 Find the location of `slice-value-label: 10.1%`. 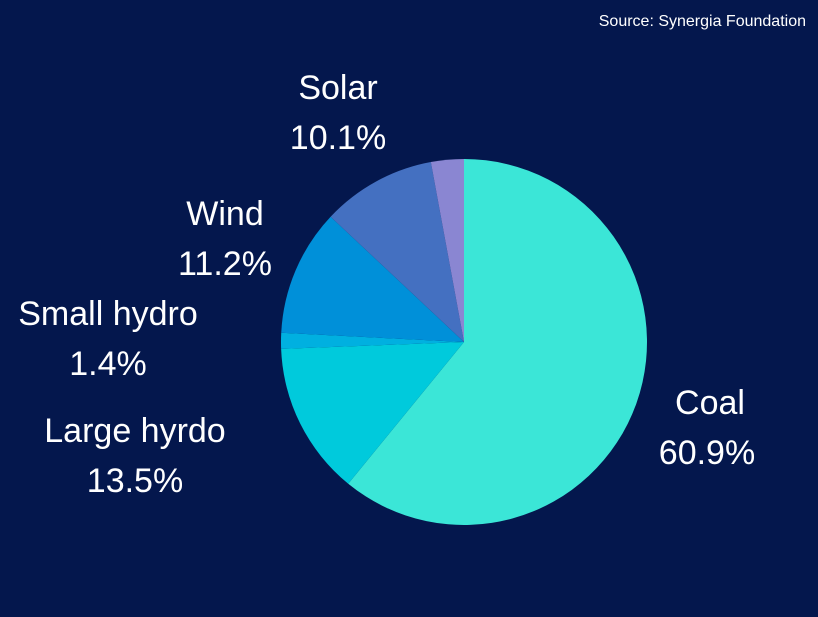

slice-value-label: 10.1% is located at coordinates (338, 138).